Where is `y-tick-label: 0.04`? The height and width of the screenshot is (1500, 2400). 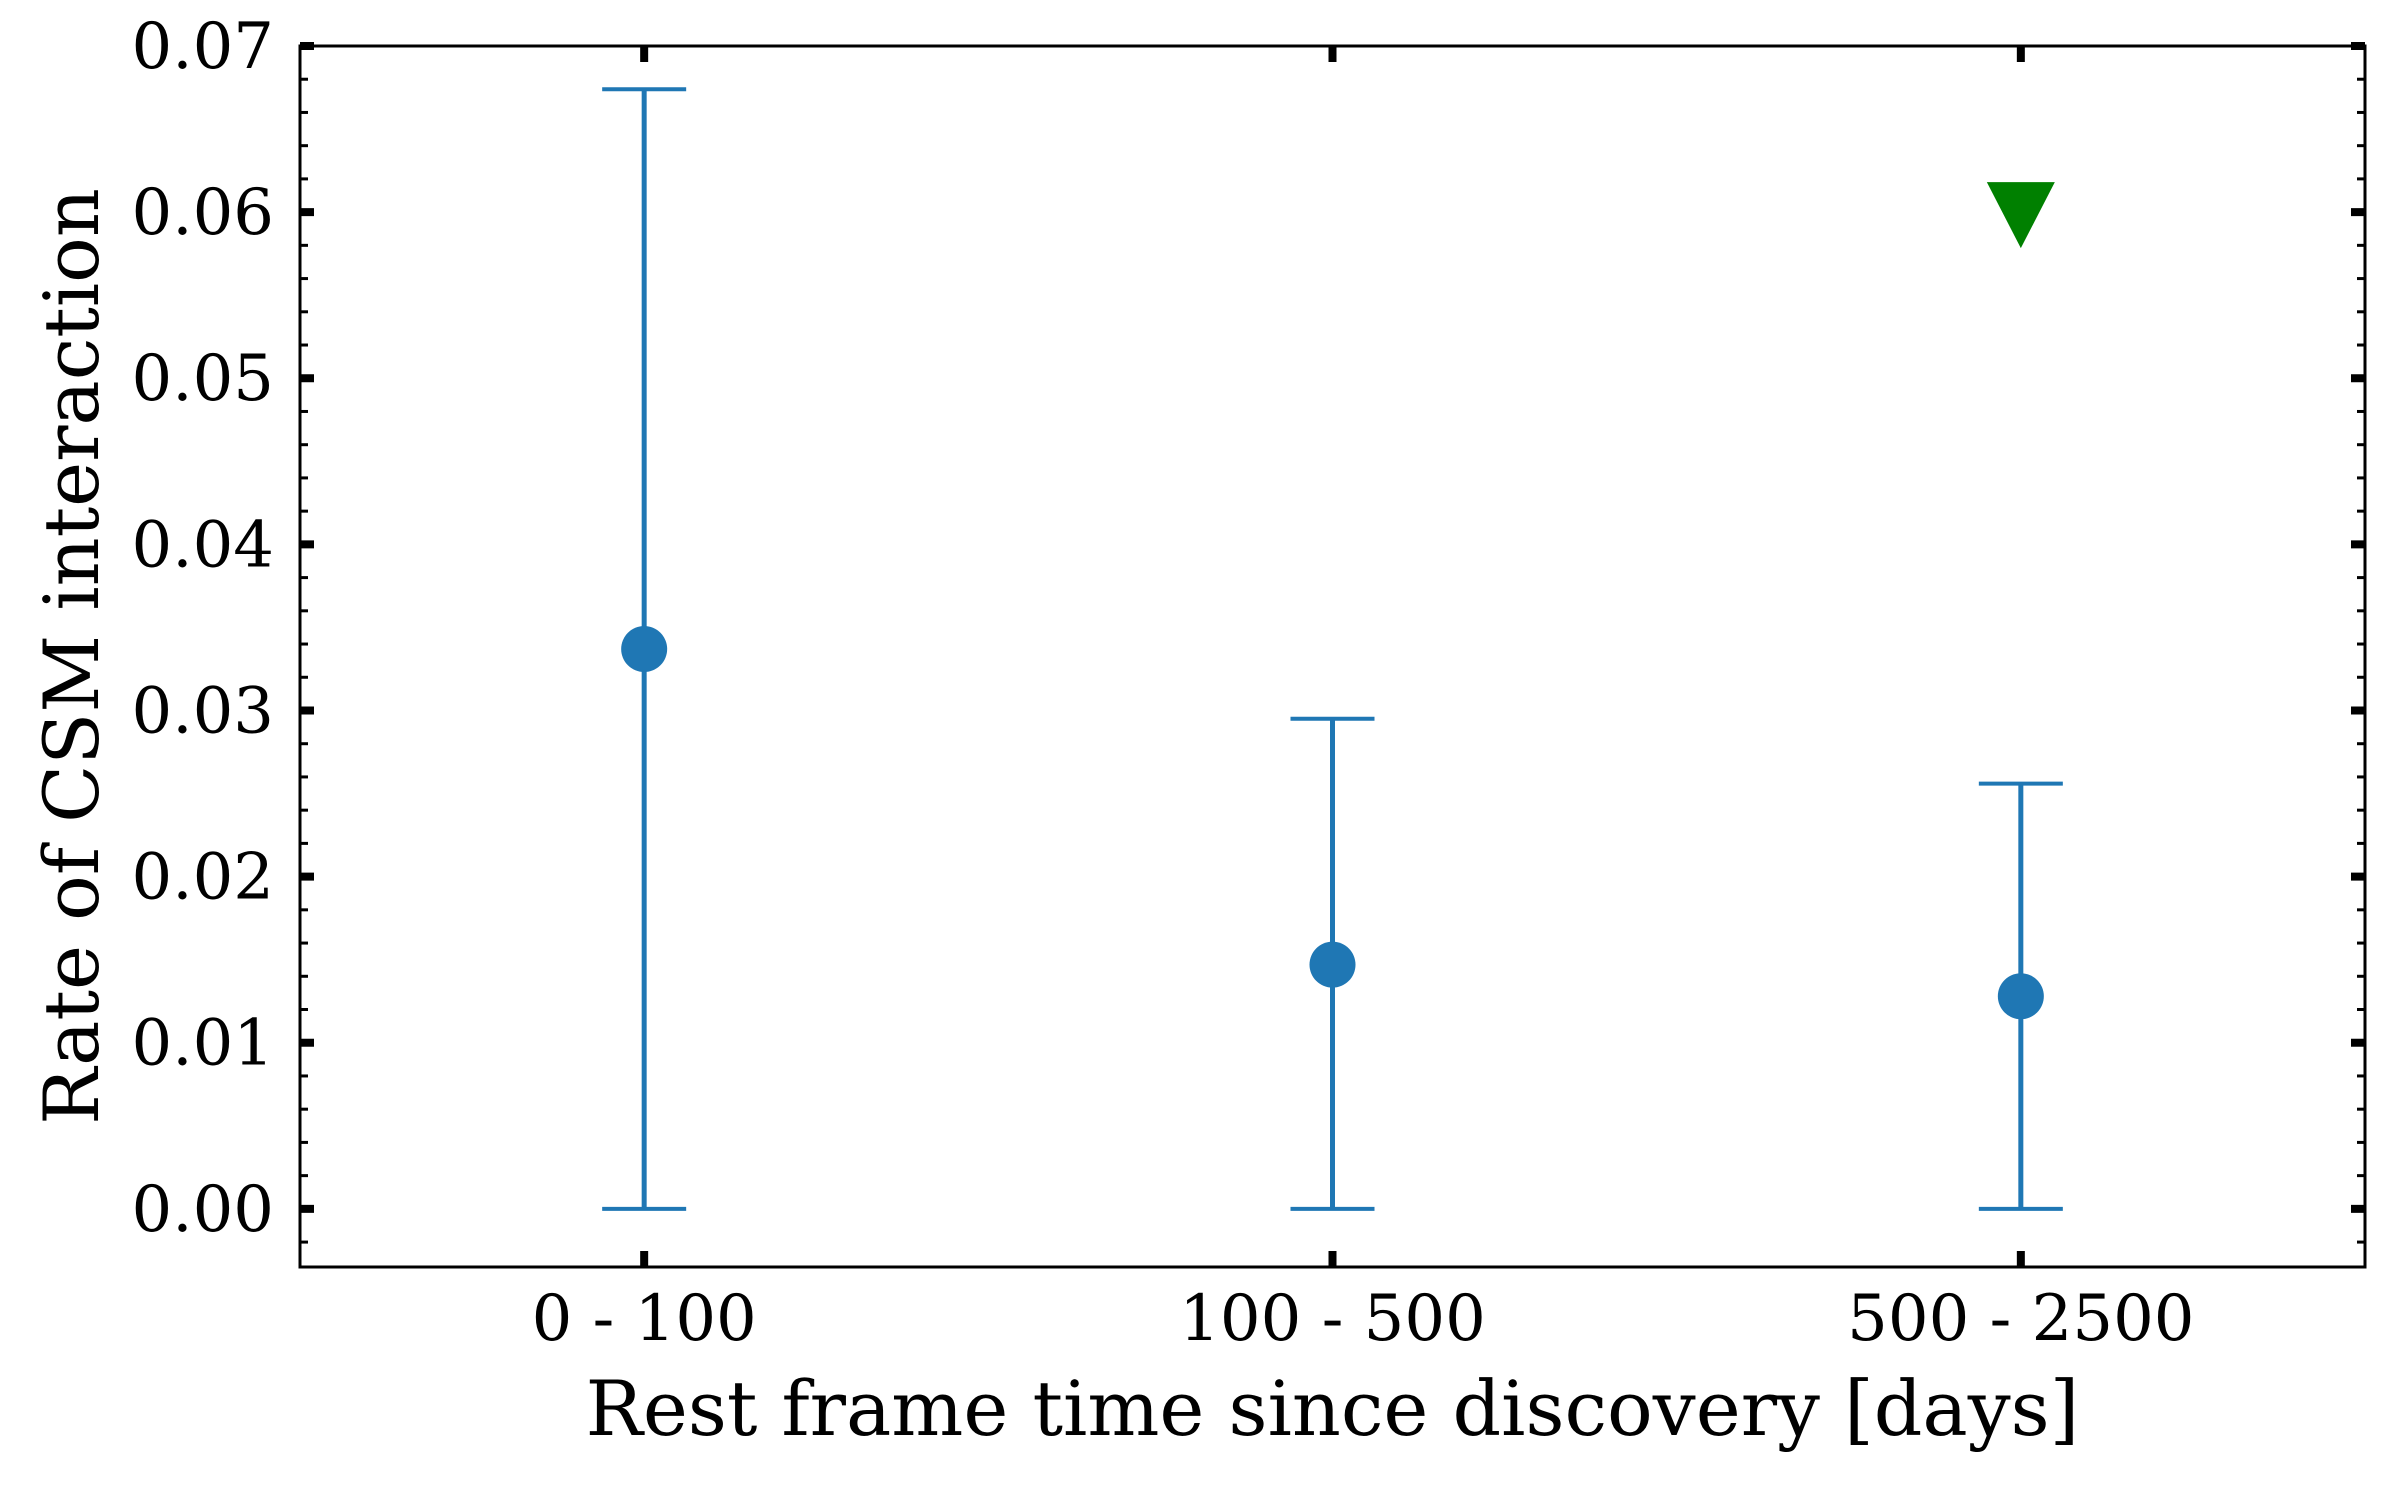 y-tick-label: 0.04 is located at coordinates (203, 545).